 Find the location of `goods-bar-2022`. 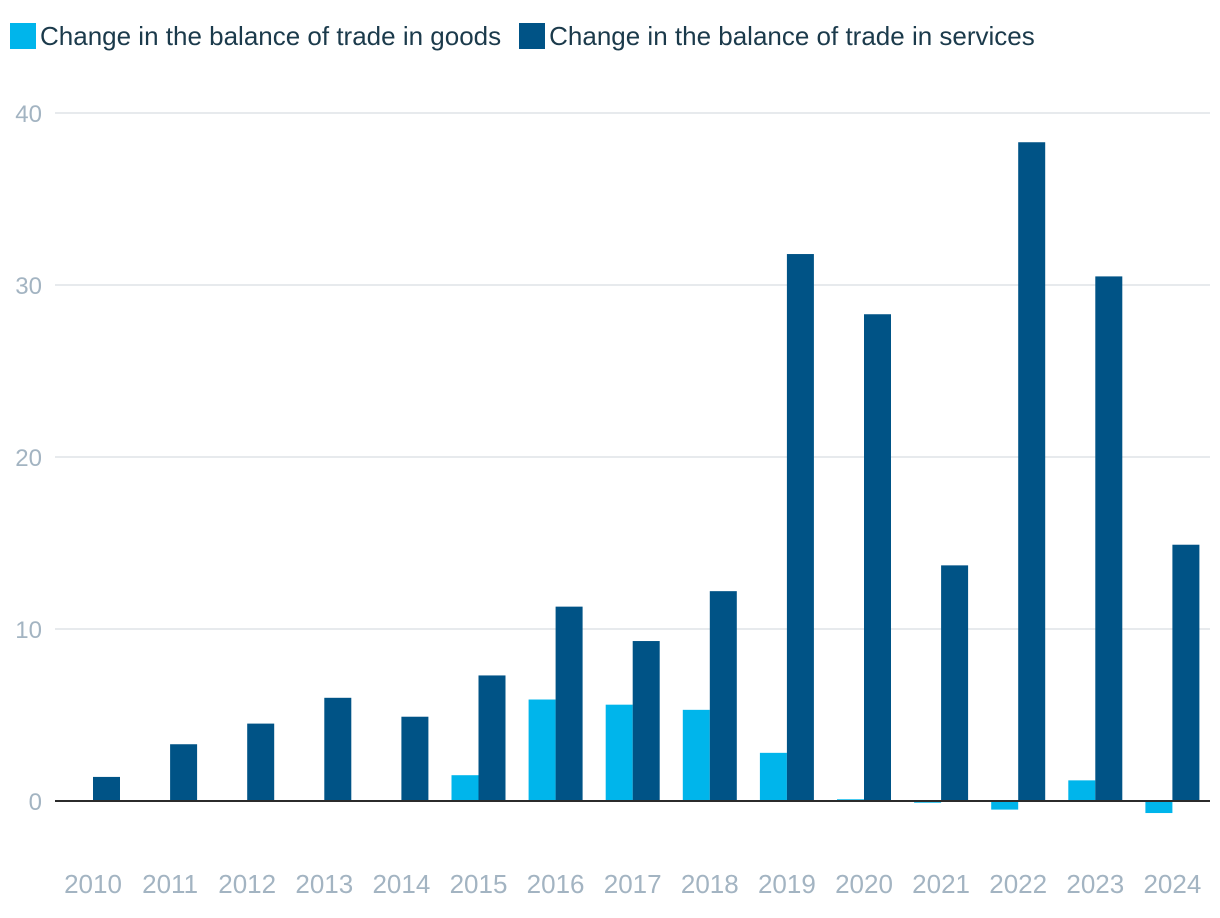

goods-bar-2022 is located at coordinates (1005, 805).